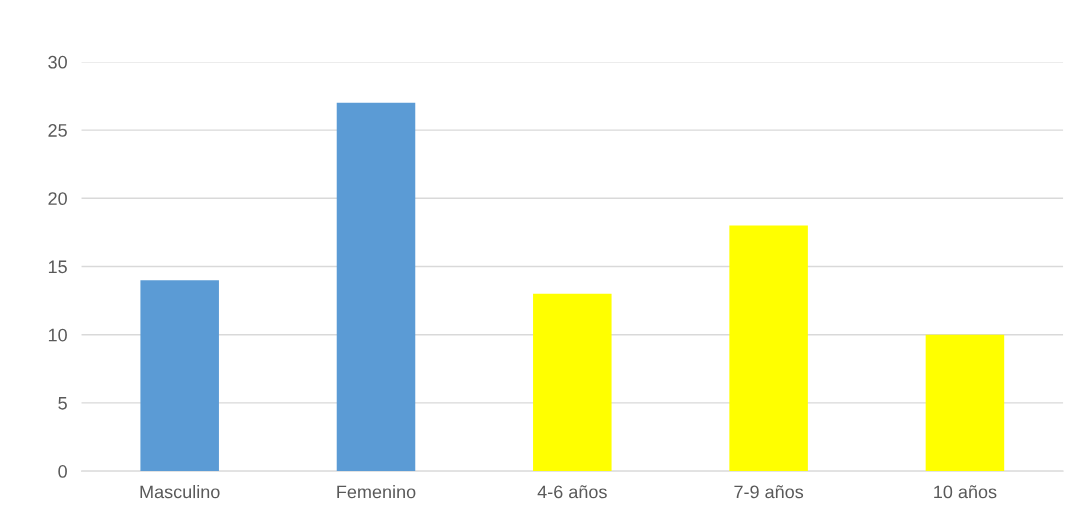  I want to click on y-tick-label: 15, so click(57, 267).